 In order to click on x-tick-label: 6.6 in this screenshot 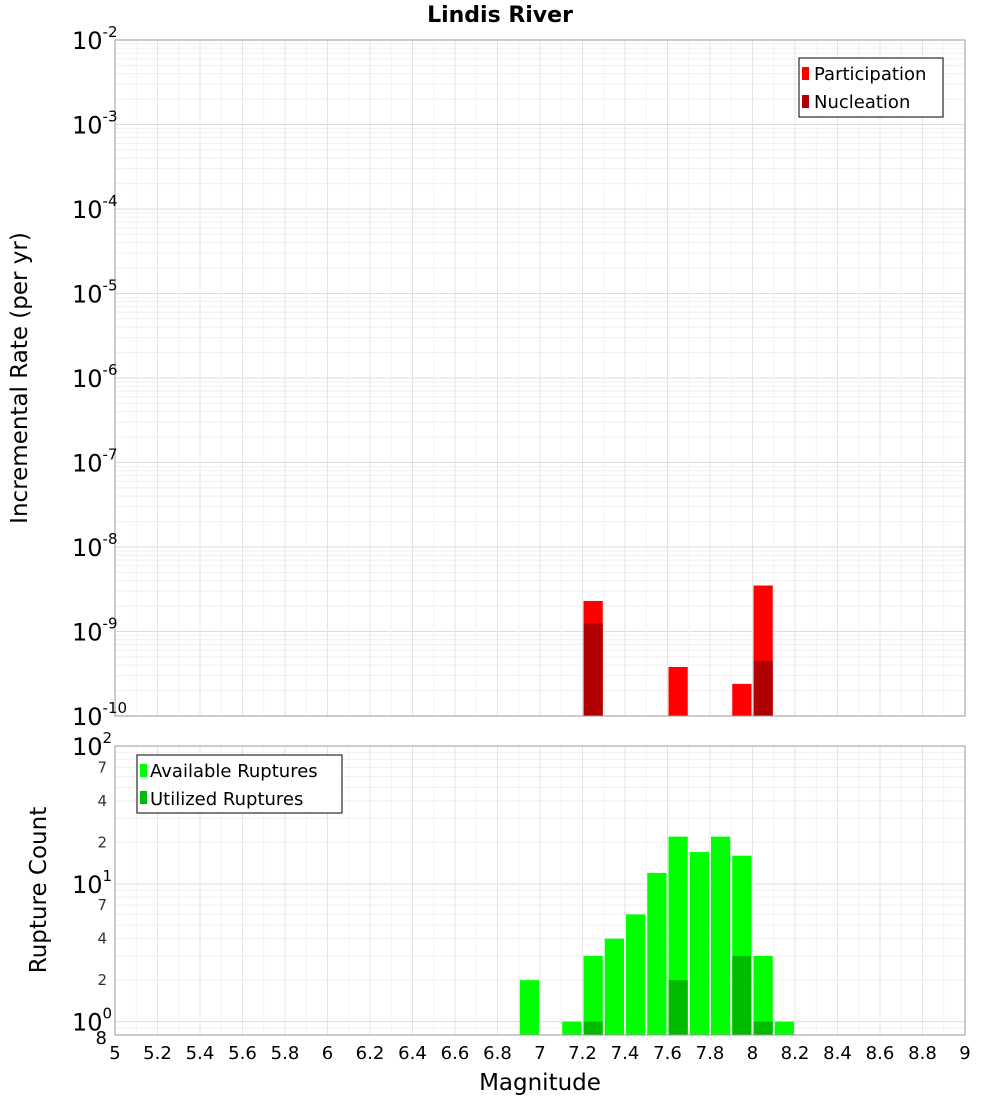, I will do `click(455, 1053)`.